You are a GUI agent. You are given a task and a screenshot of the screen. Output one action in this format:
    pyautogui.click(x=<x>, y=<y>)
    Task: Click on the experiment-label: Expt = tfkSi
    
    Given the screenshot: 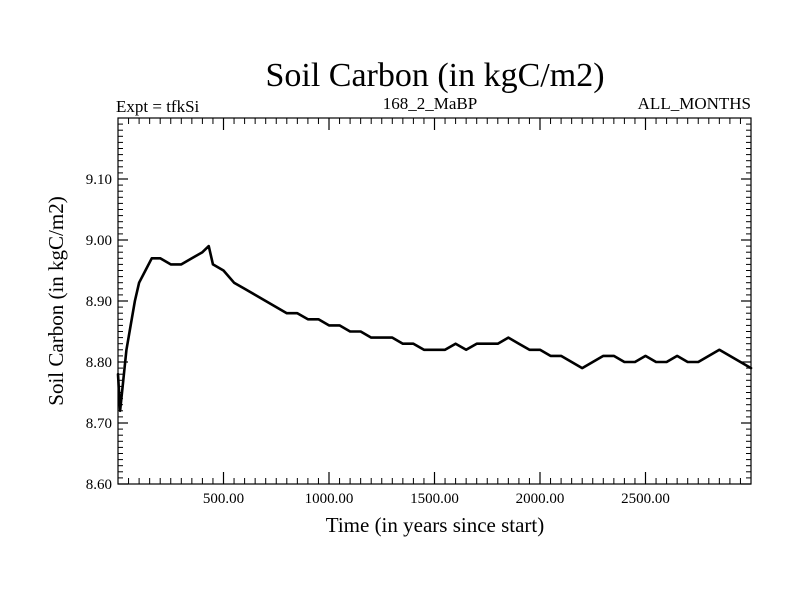 What is the action you would take?
    pyautogui.click(x=158, y=106)
    